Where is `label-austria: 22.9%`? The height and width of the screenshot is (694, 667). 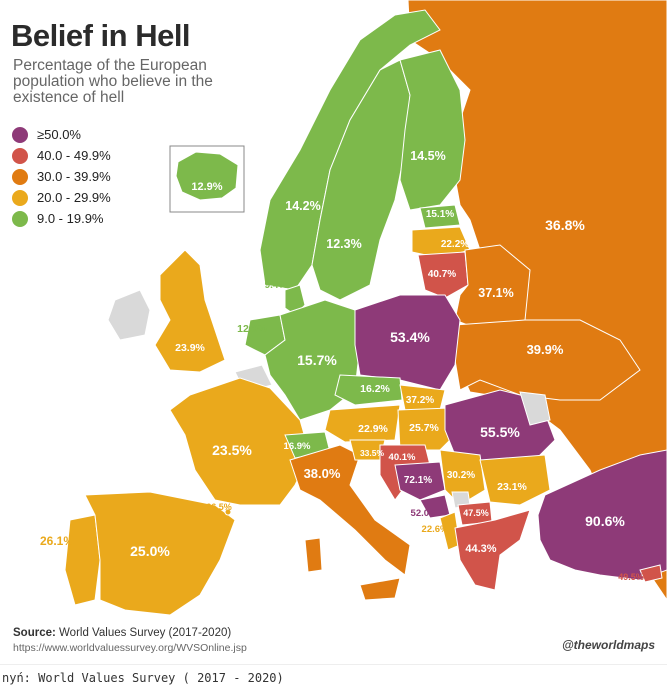
label-austria: 22.9% is located at coordinates (373, 429).